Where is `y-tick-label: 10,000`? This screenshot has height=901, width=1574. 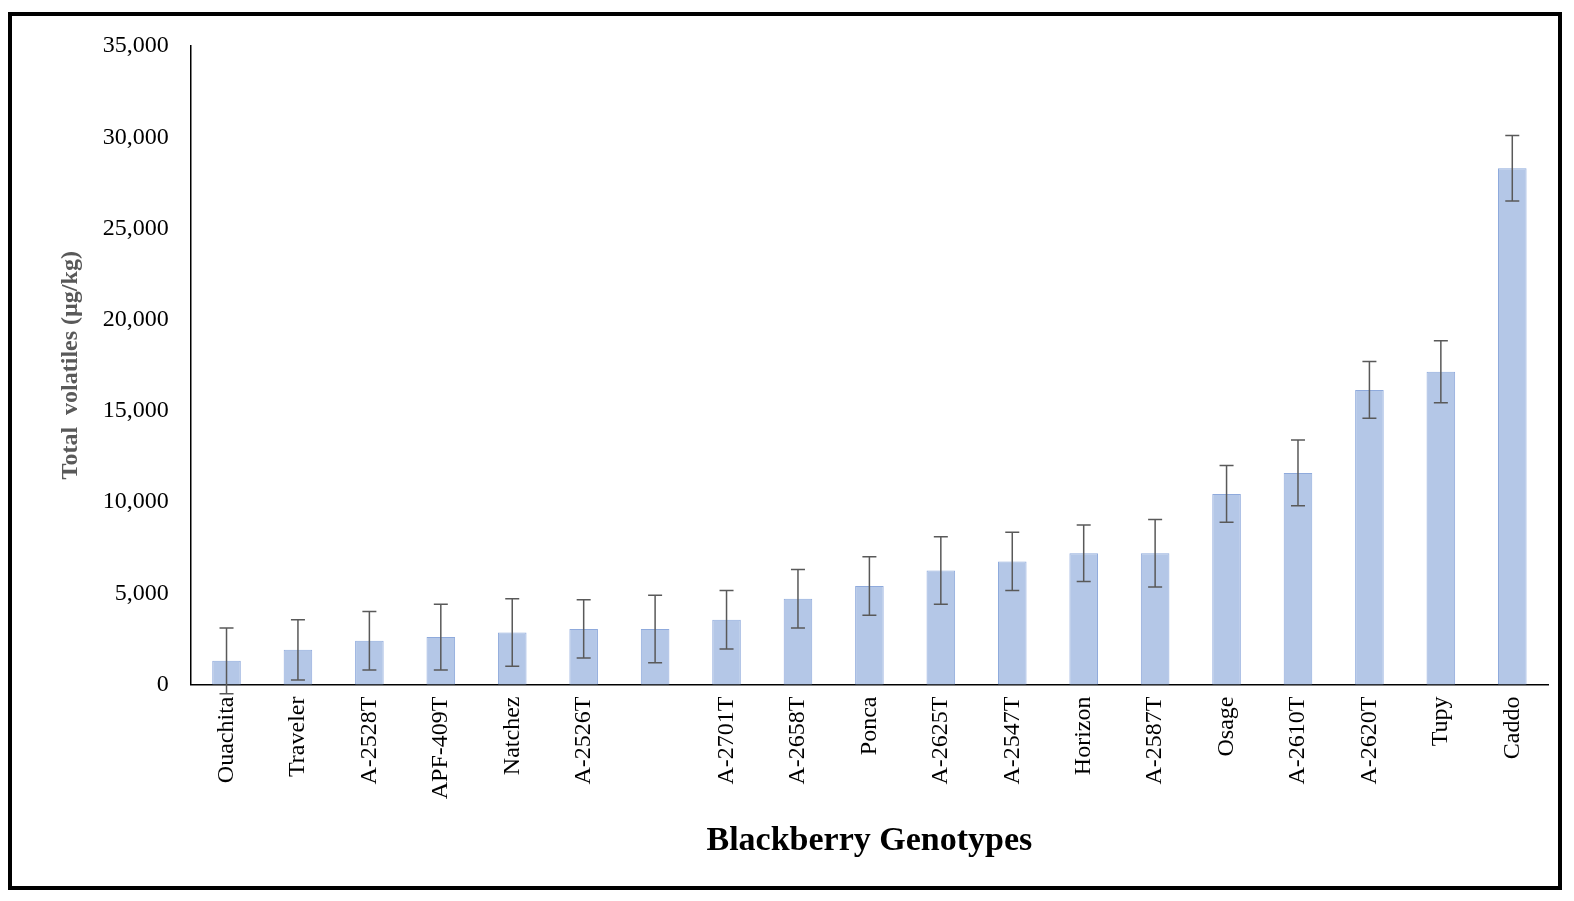
y-tick-label: 10,000 is located at coordinates (135, 500).